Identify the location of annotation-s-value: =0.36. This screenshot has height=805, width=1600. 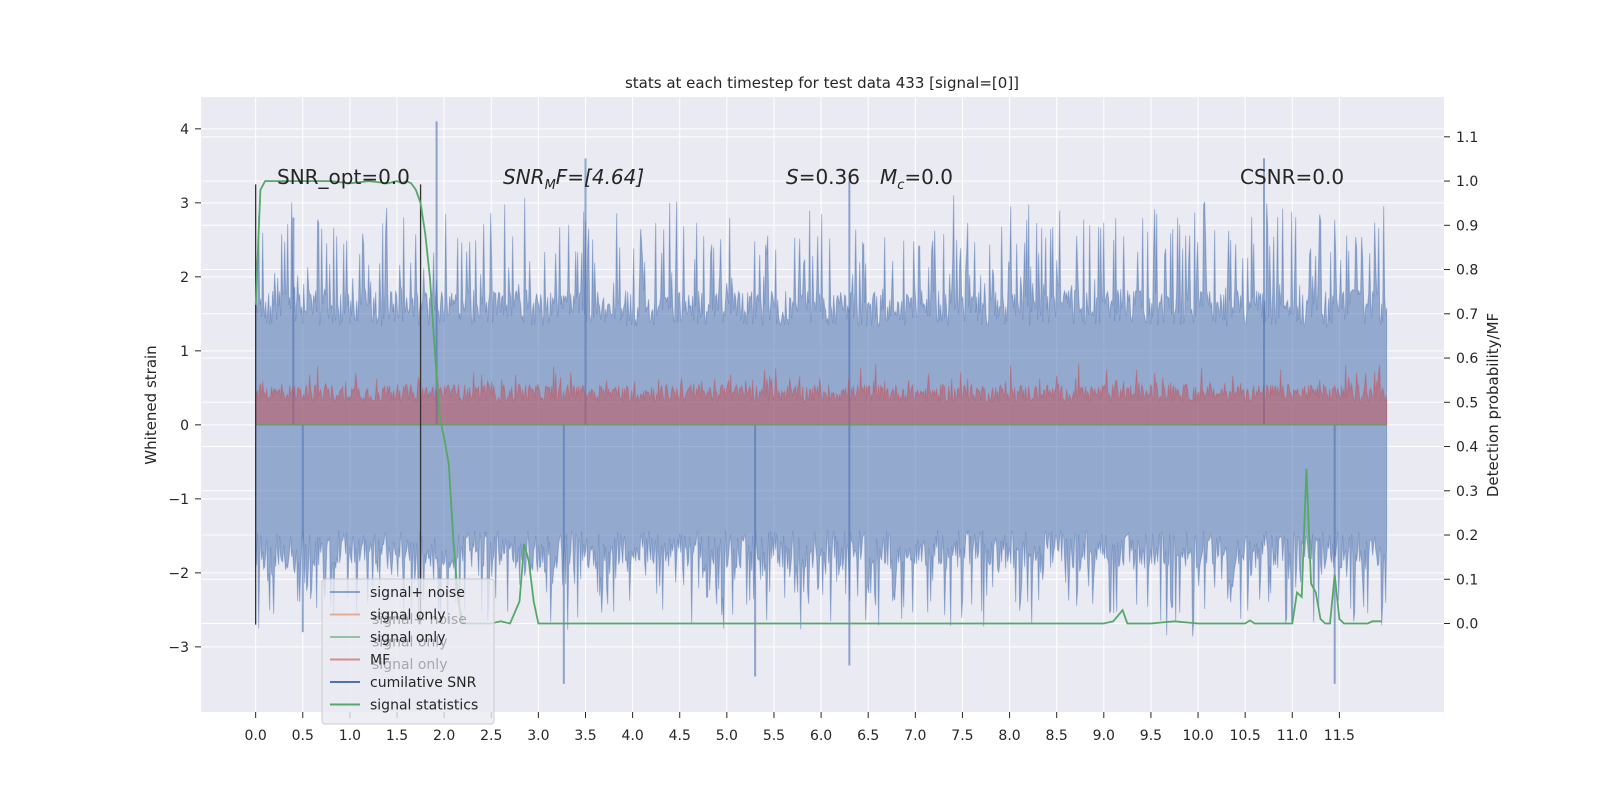
(829, 177).